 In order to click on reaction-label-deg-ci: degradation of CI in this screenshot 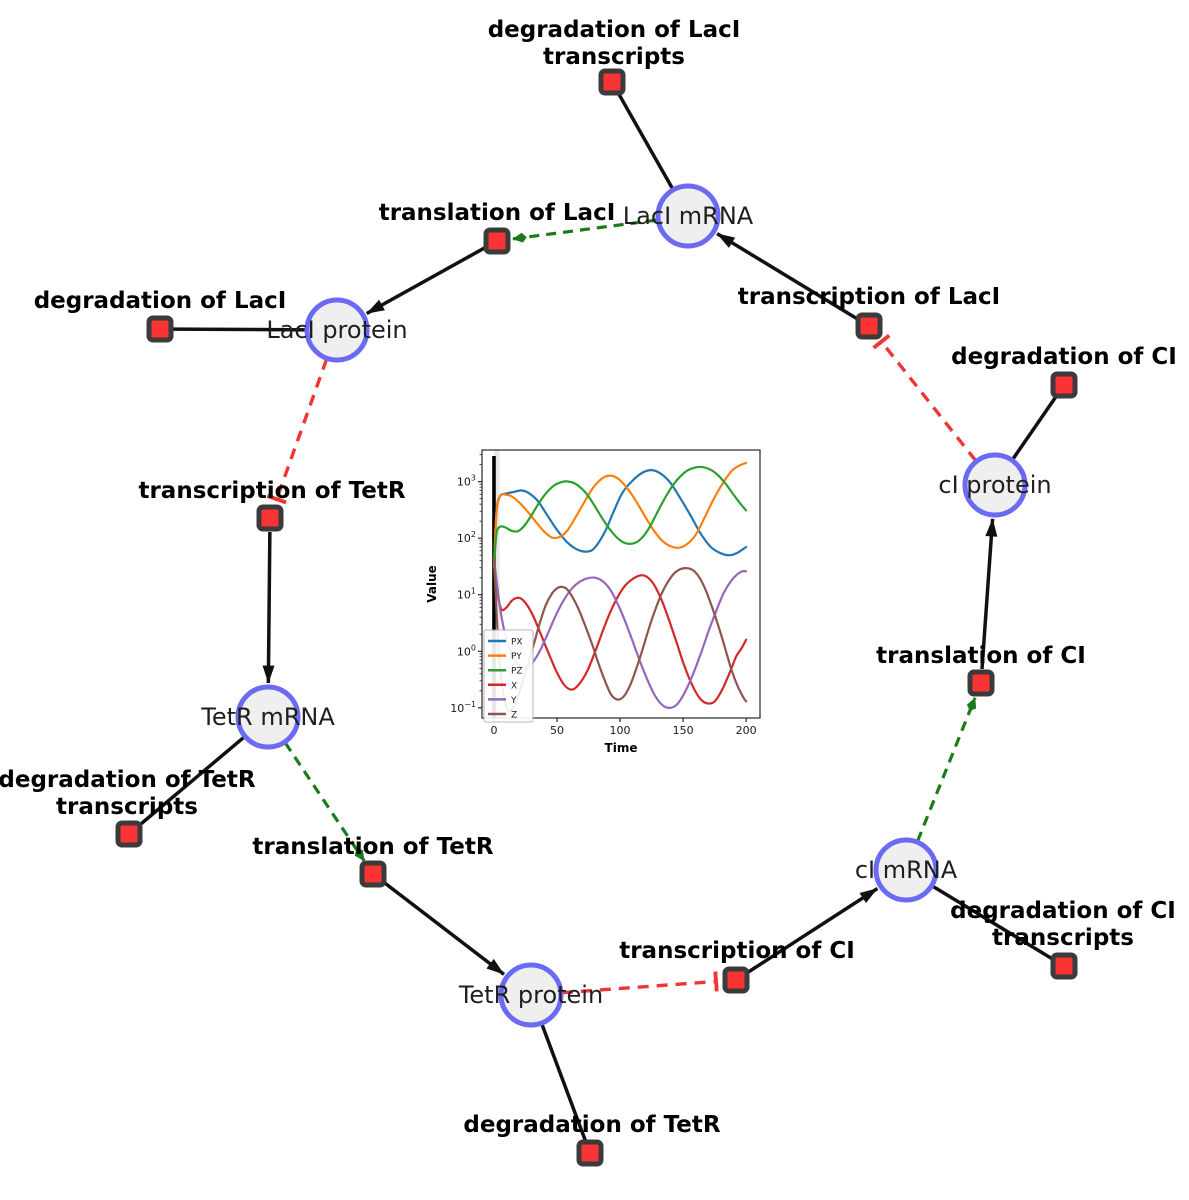, I will do `click(1064, 357)`.